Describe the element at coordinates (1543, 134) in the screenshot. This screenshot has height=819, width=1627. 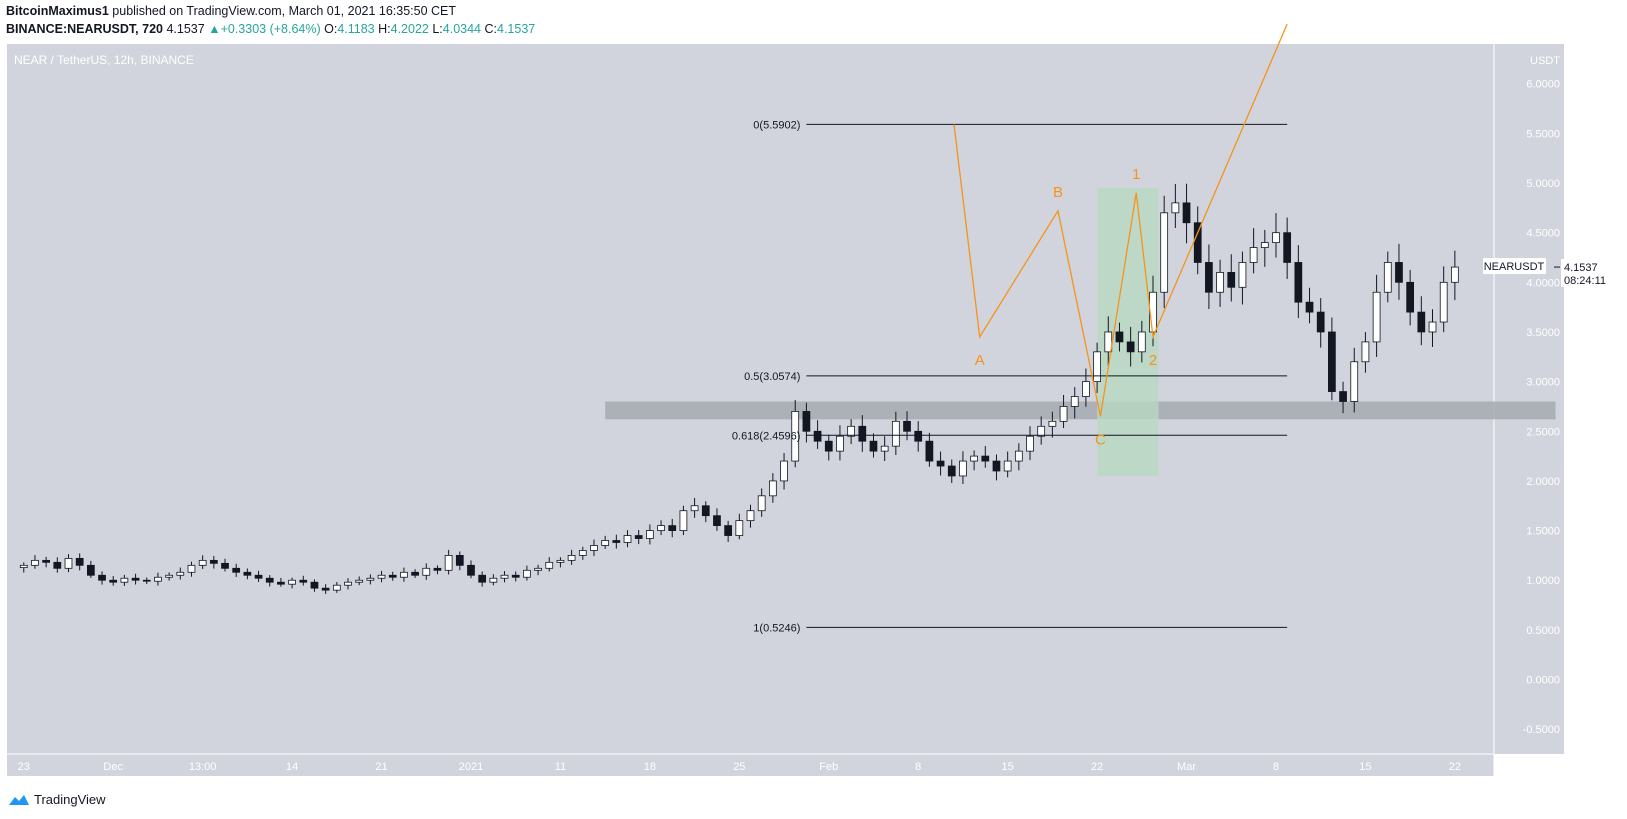
I see `y-tick-label: 5.5000` at that location.